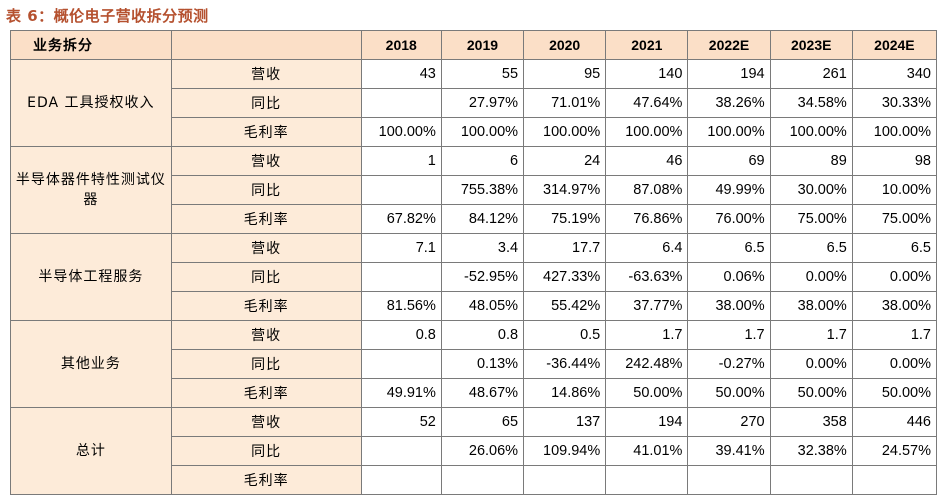 This screenshot has width=937, height=495. Describe the element at coordinates (91, 190) in the screenshot. I see `business-segment-cell: 半导体器件特性测试仪器` at that location.